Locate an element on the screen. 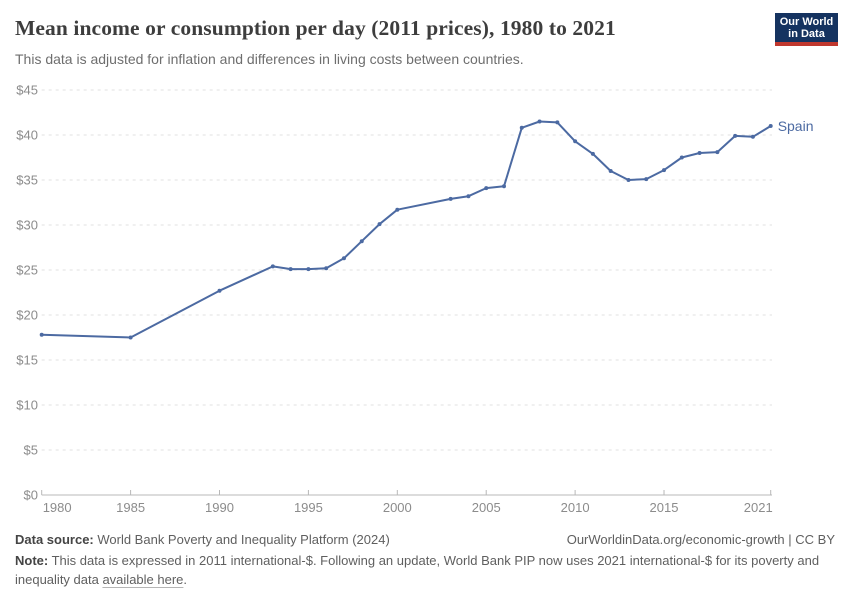  owid-logo: Our World in Data is located at coordinates (806, 29).